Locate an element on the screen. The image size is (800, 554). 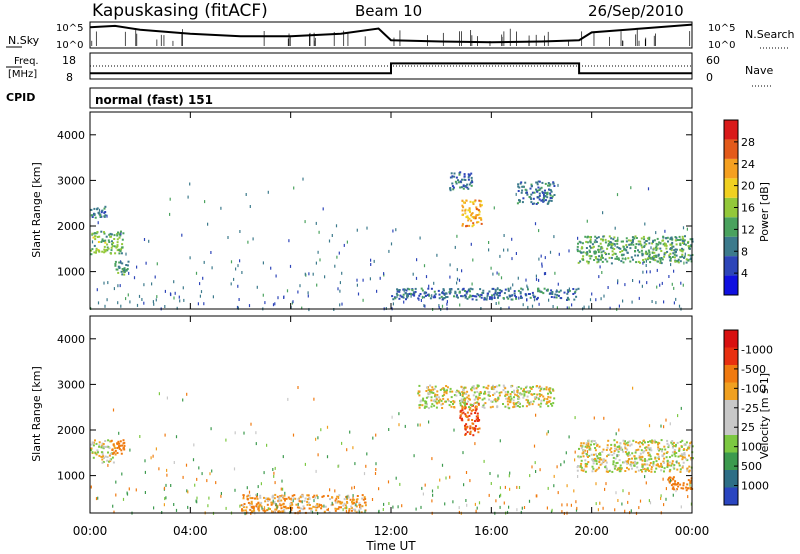
x-tick-label: 16:00 is located at coordinates (491, 531).